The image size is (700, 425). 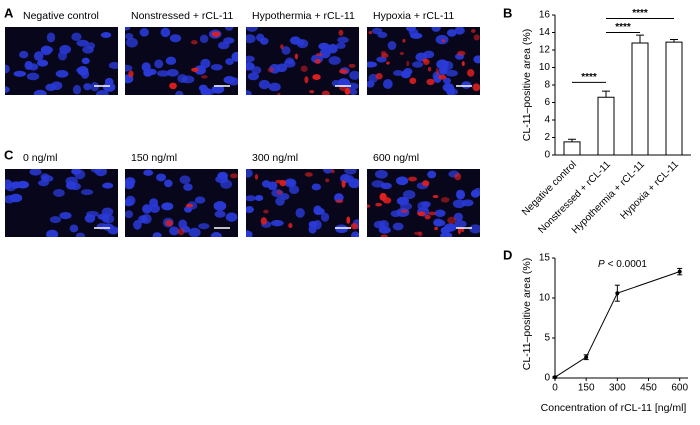 What do you see at coordinates (303, 16) in the screenshot?
I see `image-caption: Hypothermia + rCL-11` at bounding box center [303, 16].